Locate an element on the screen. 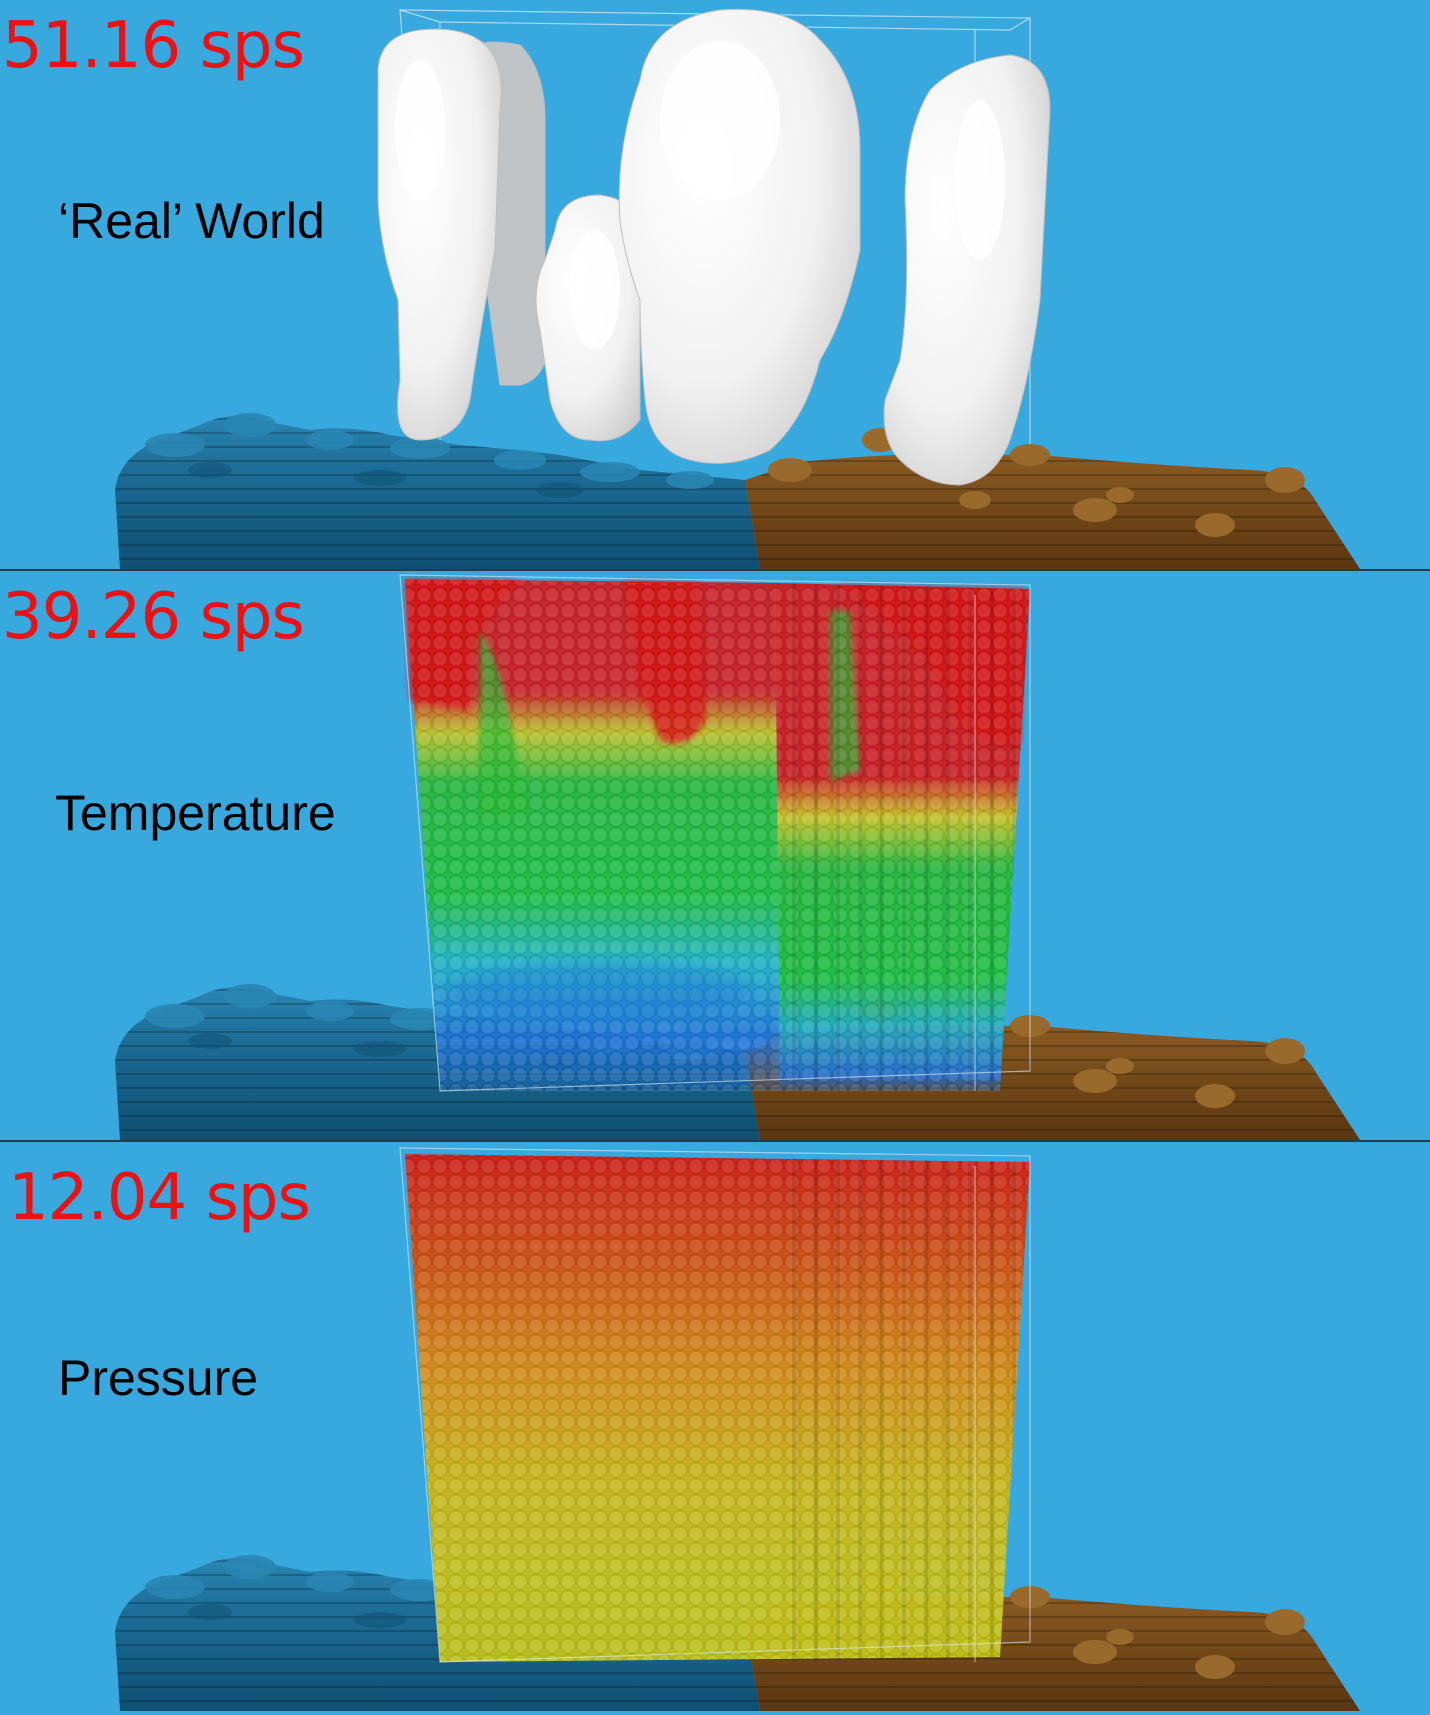 This screenshot has width=1430, height=1715. panel-label: Pressure is located at coordinates (158, 1378).